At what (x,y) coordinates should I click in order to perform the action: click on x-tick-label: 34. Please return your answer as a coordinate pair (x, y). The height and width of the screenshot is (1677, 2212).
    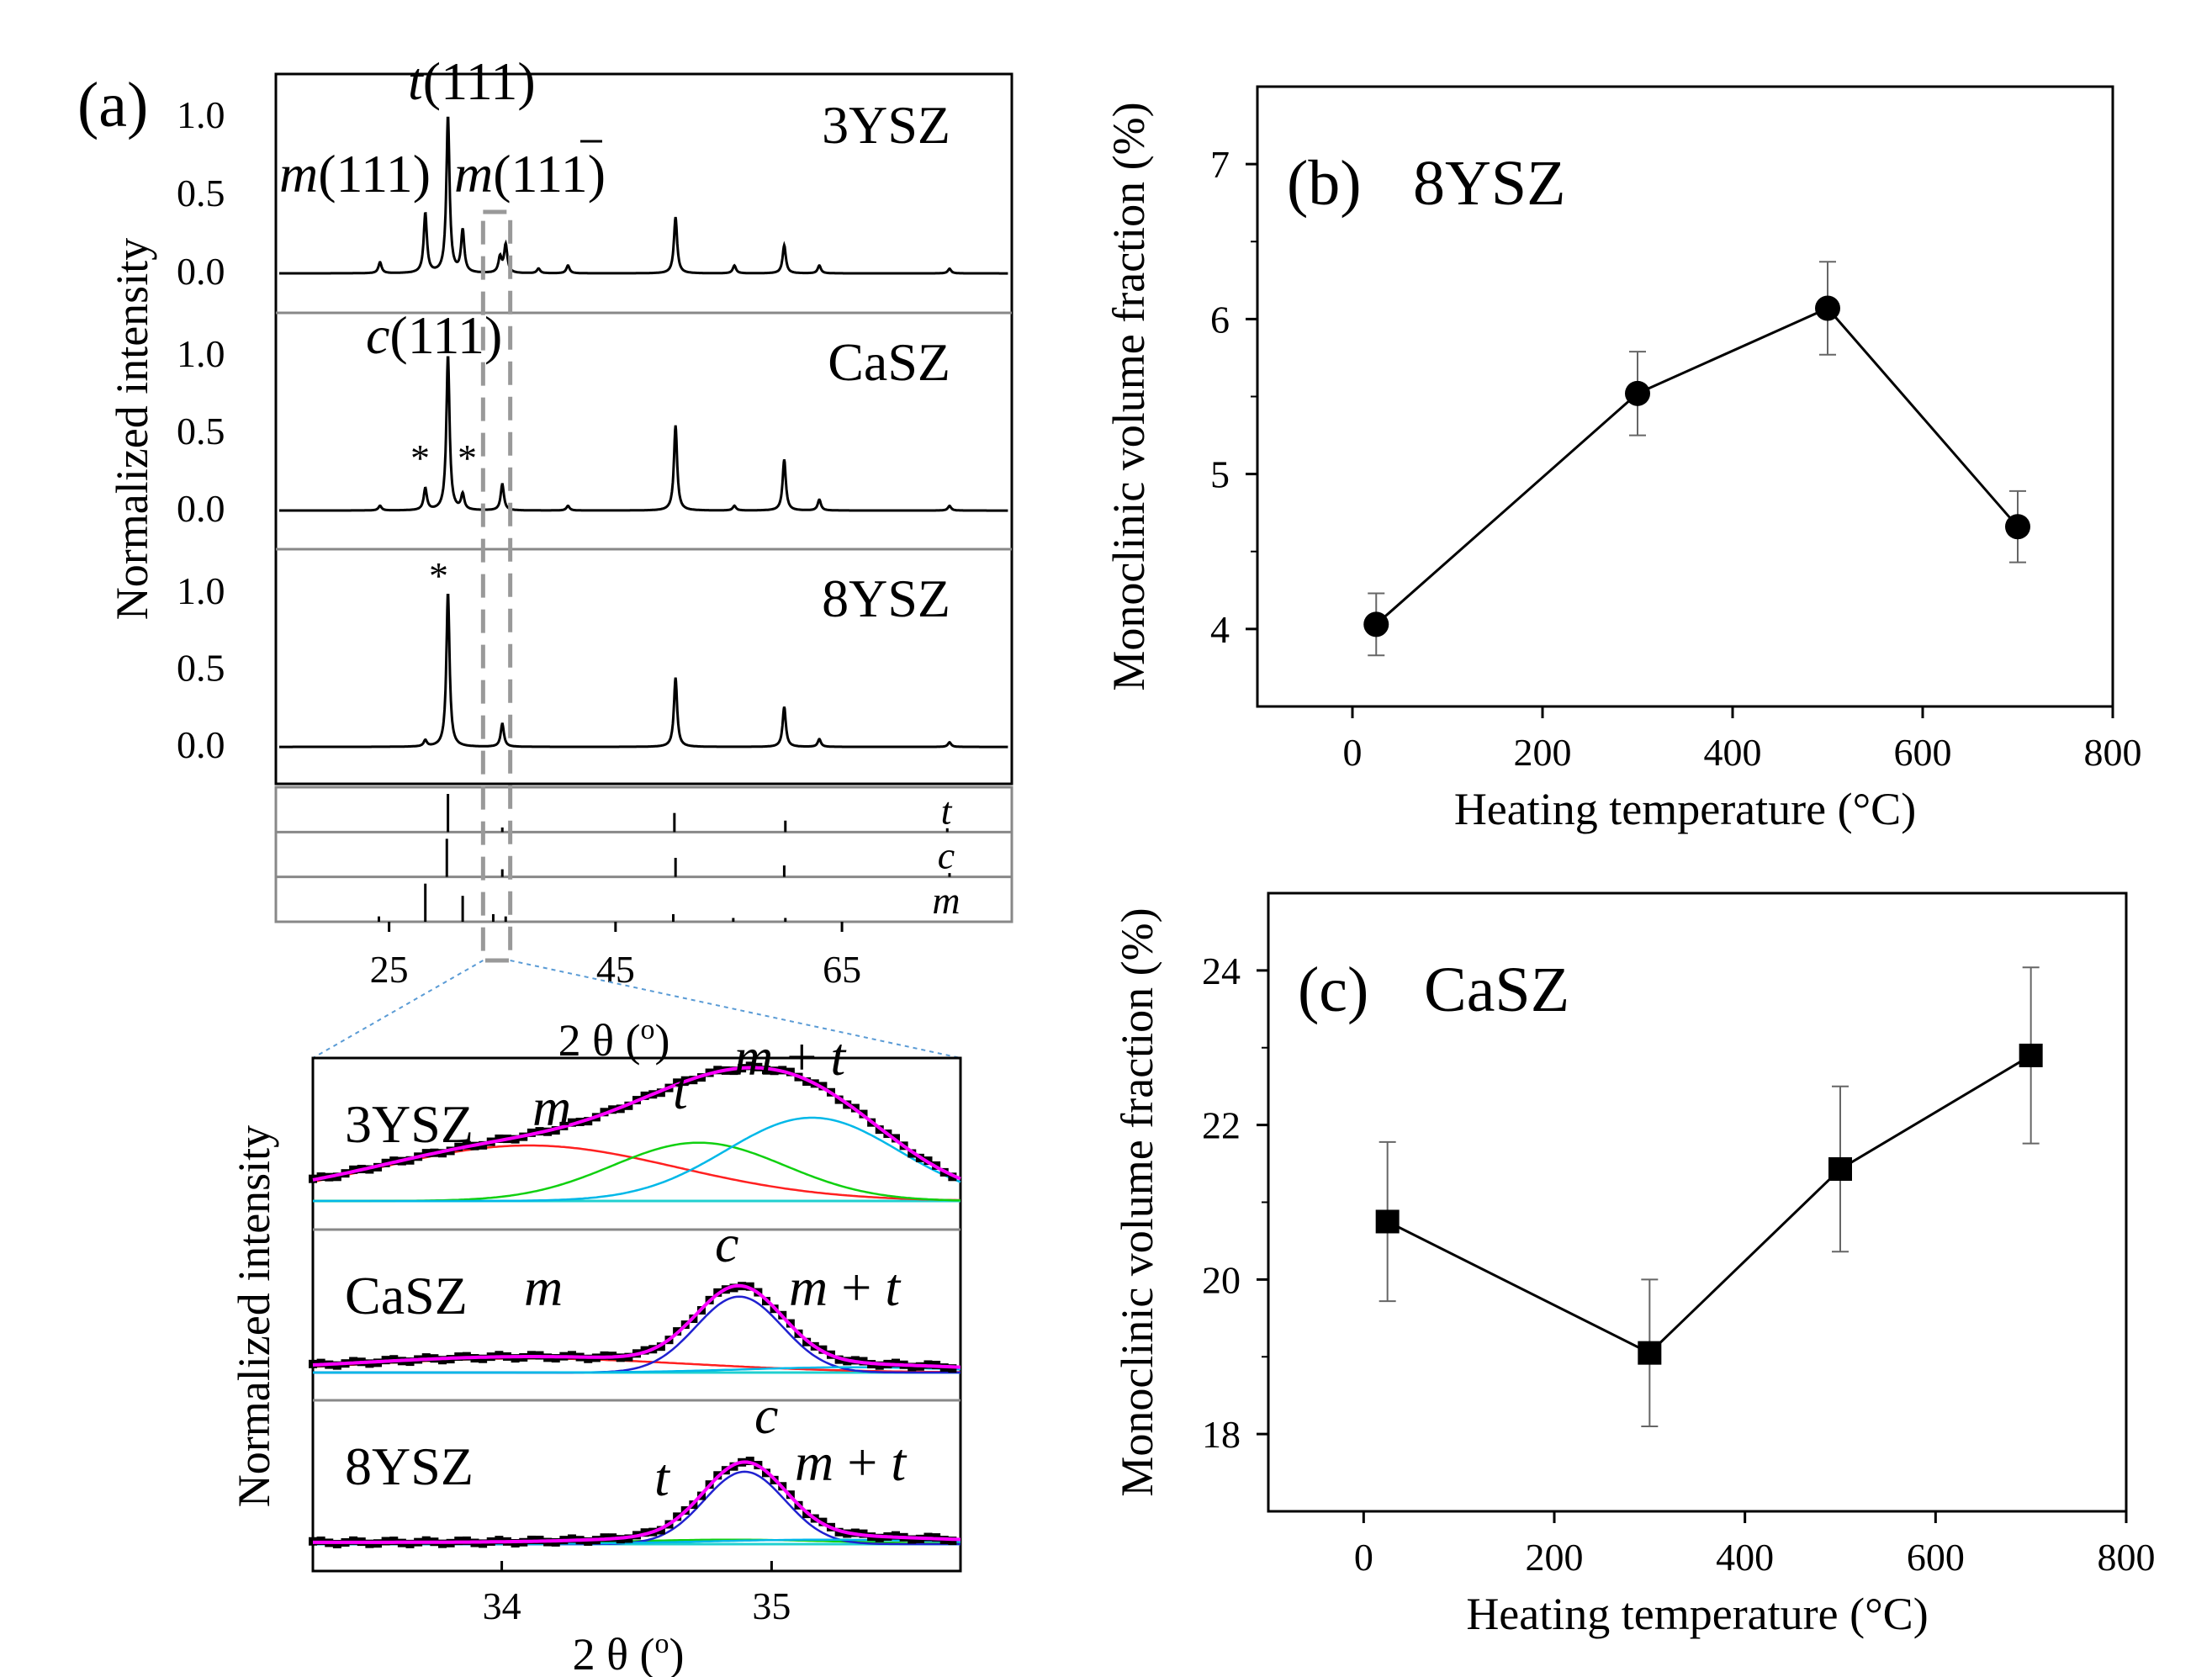
    Looking at the image, I should click on (502, 1605).